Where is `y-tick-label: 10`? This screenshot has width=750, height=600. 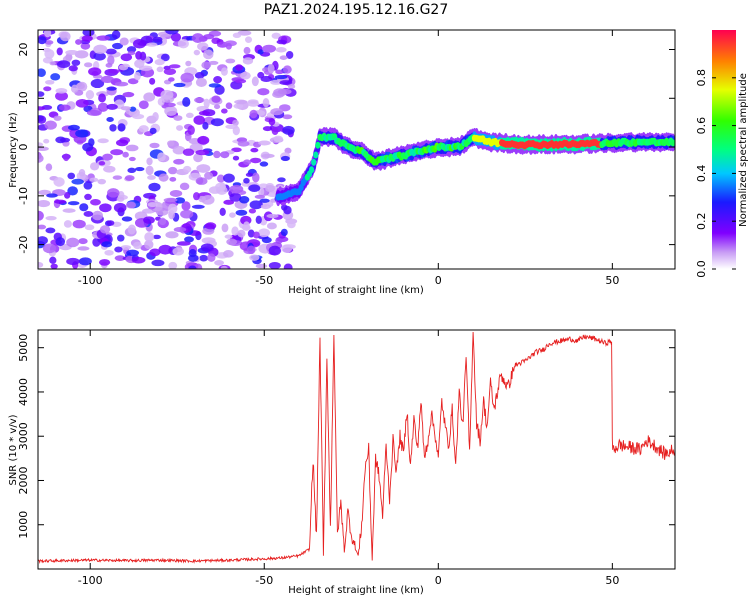
y-tick-label: 10 is located at coordinates (23, 98).